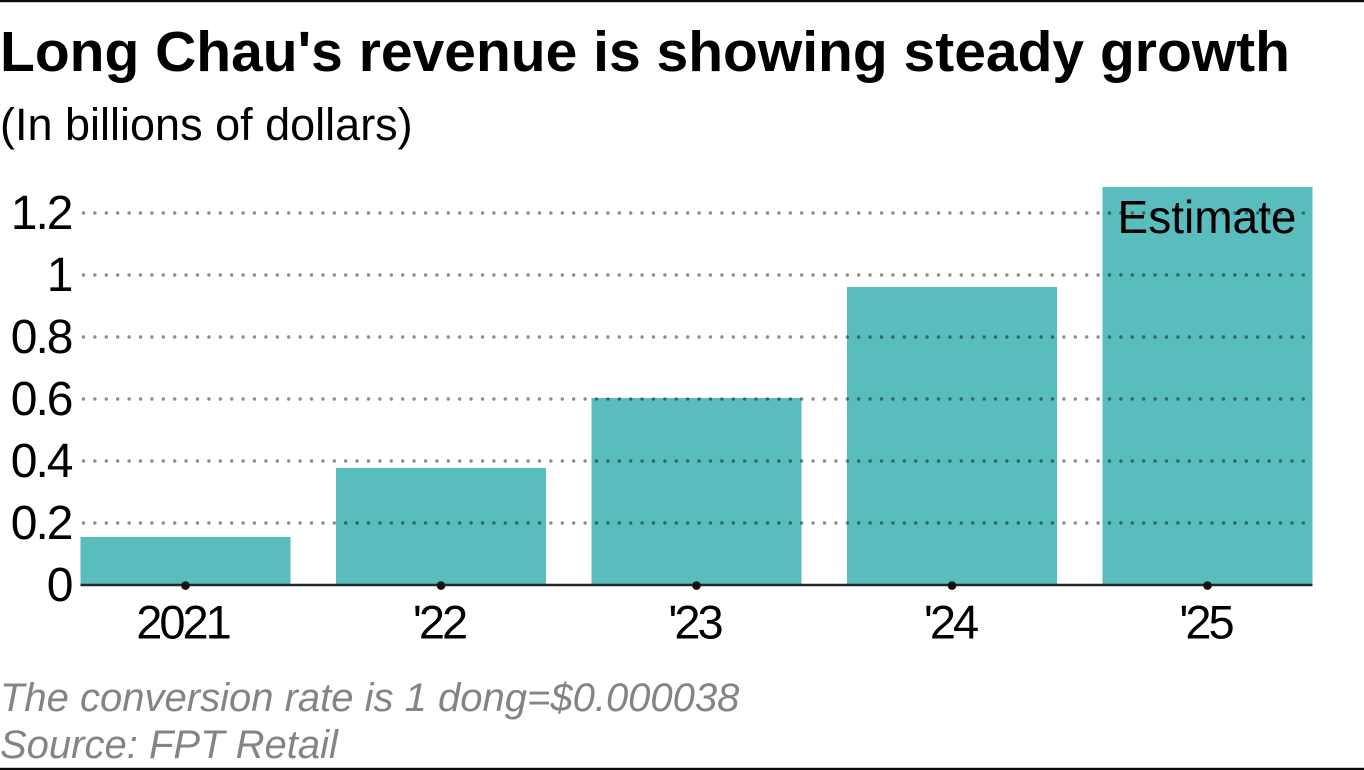 Image resolution: width=1364 pixels, height=770 pixels. What do you see at coordinates (1206, 622) in the screenshot?
I see `svg-text: '25` at bounding box center [1206, 622].